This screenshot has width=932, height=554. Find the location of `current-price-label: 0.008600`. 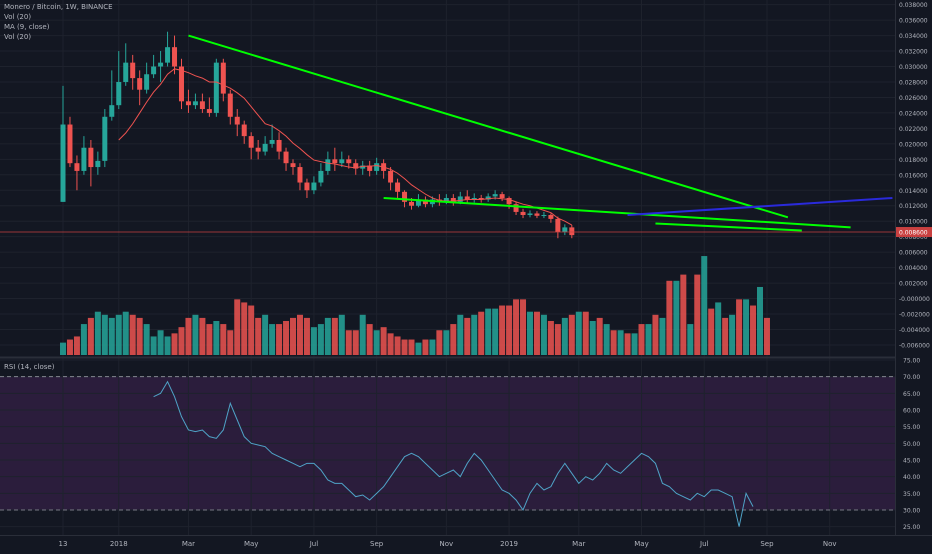

current-price-label: 0.008600 is located at coordinates (913, 233).